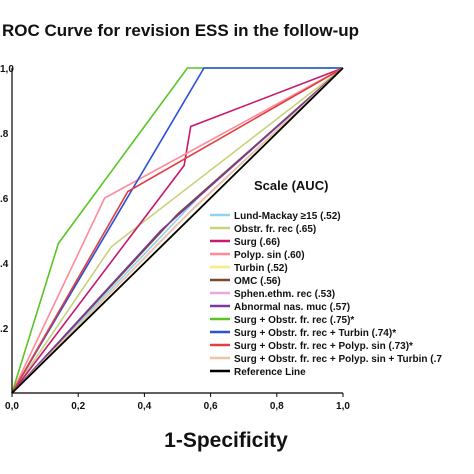 The image size is (474, 474). I want to click on legend-title: Scale (AUC), so click(291, 185).